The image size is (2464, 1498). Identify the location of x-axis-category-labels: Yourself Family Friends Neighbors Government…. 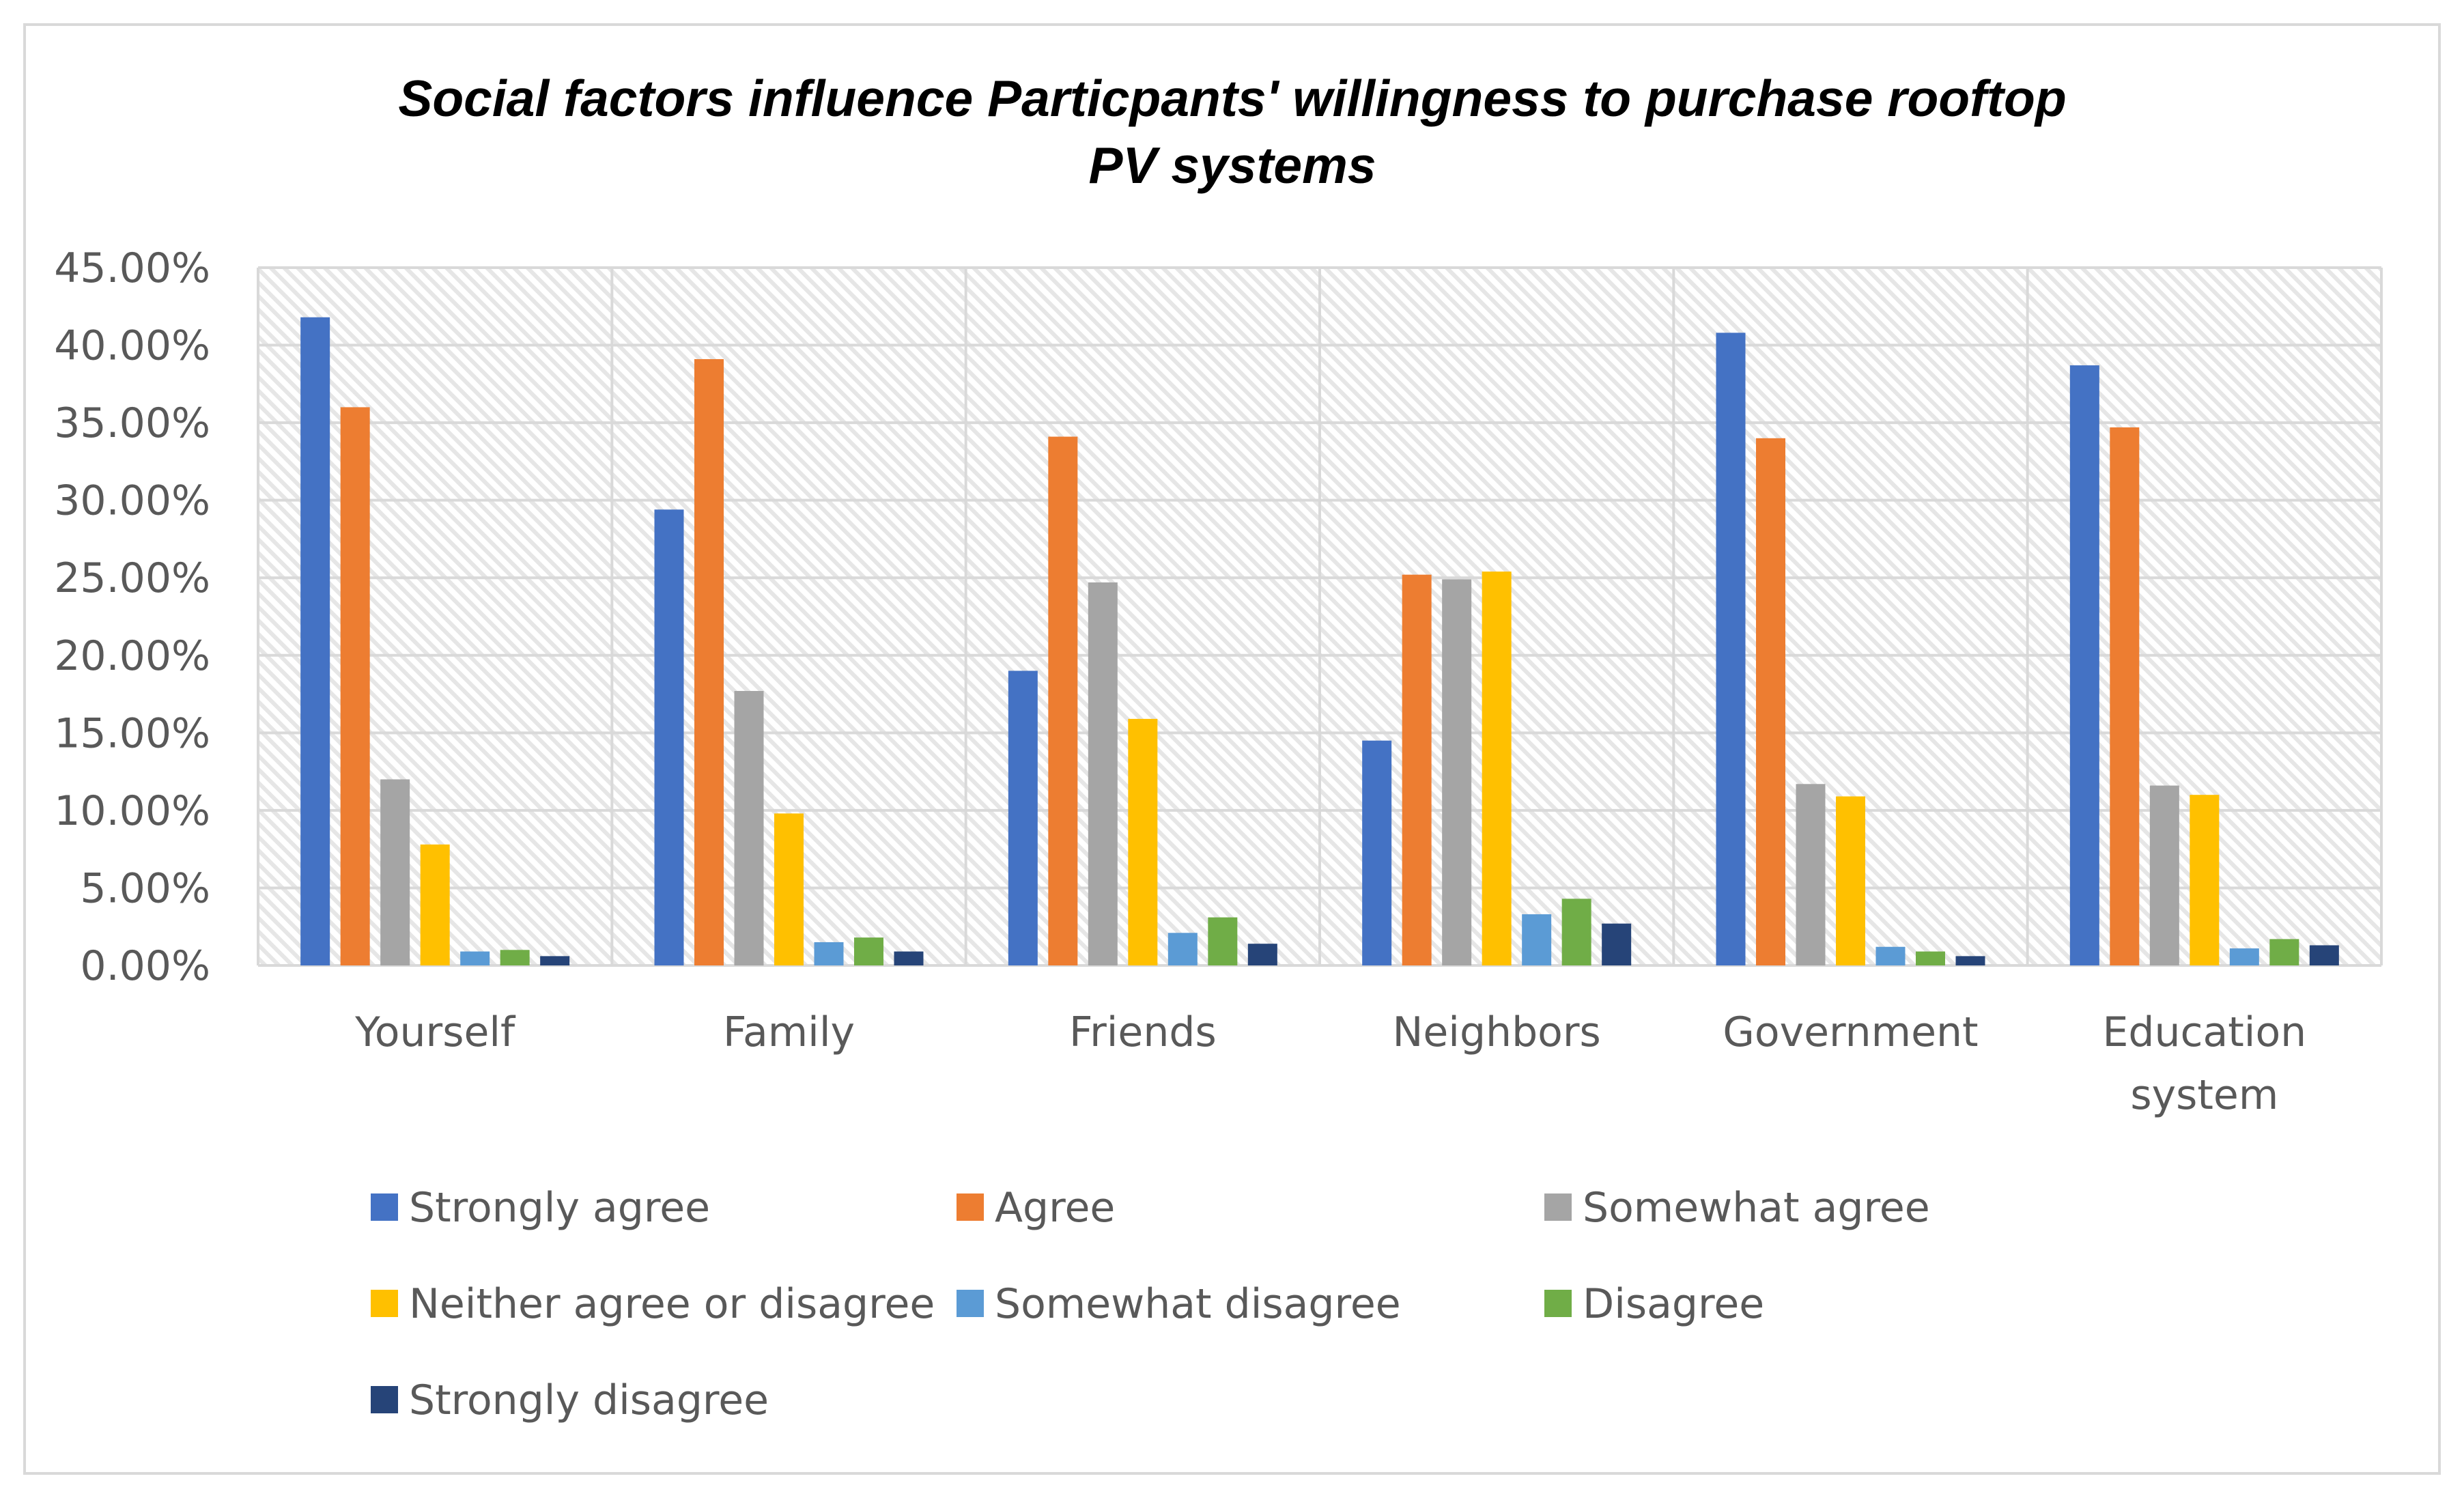
(1330, 1063).